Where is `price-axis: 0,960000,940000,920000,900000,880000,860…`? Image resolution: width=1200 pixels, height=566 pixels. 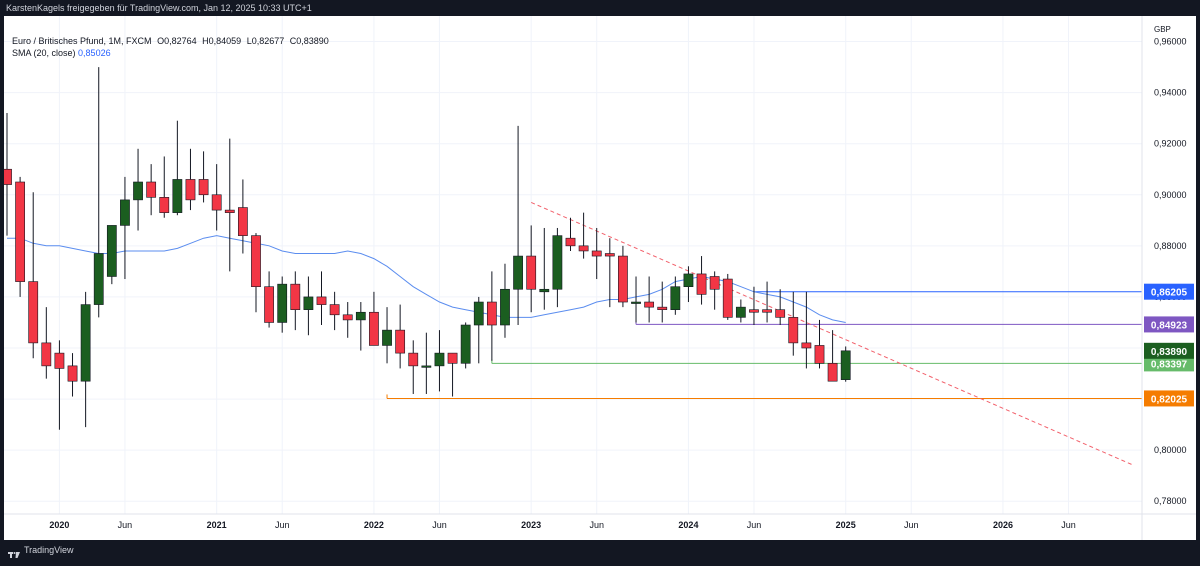
price-axis: 0,960000,940000,920000,900000,880000,860… is located at coordinates (1170, 272).